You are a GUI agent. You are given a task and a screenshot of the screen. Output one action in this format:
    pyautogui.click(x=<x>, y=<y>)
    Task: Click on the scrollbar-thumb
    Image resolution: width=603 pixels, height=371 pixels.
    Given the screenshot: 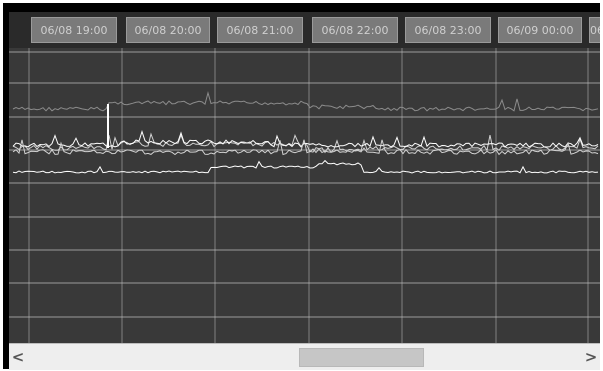 What is the action you would take?
    pyautogui.click(x=361, y=357)
    